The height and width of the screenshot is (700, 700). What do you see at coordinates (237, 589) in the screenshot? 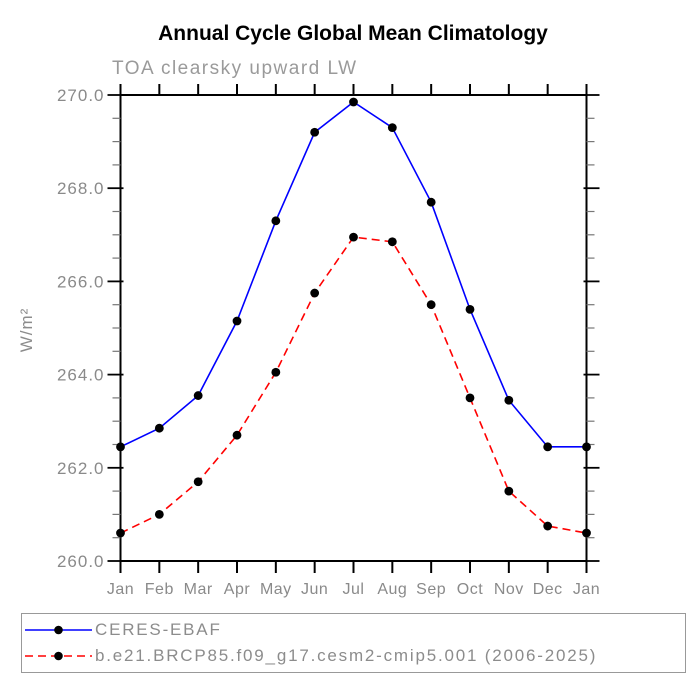
I see `x-tick-label: Apr` at bounding box center [237, 589].